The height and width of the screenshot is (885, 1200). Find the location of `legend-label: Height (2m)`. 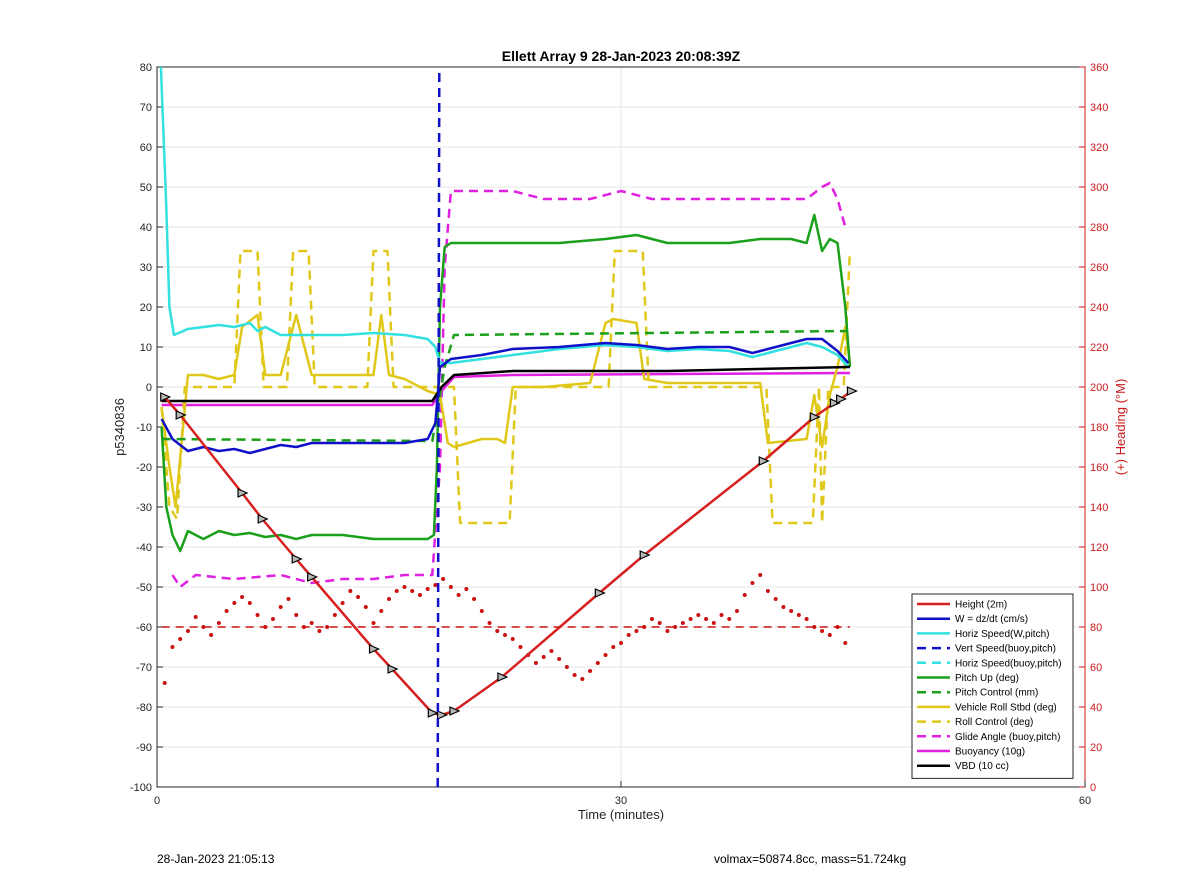

legend-label: Height (2m) is located at coordinates (981, 605).